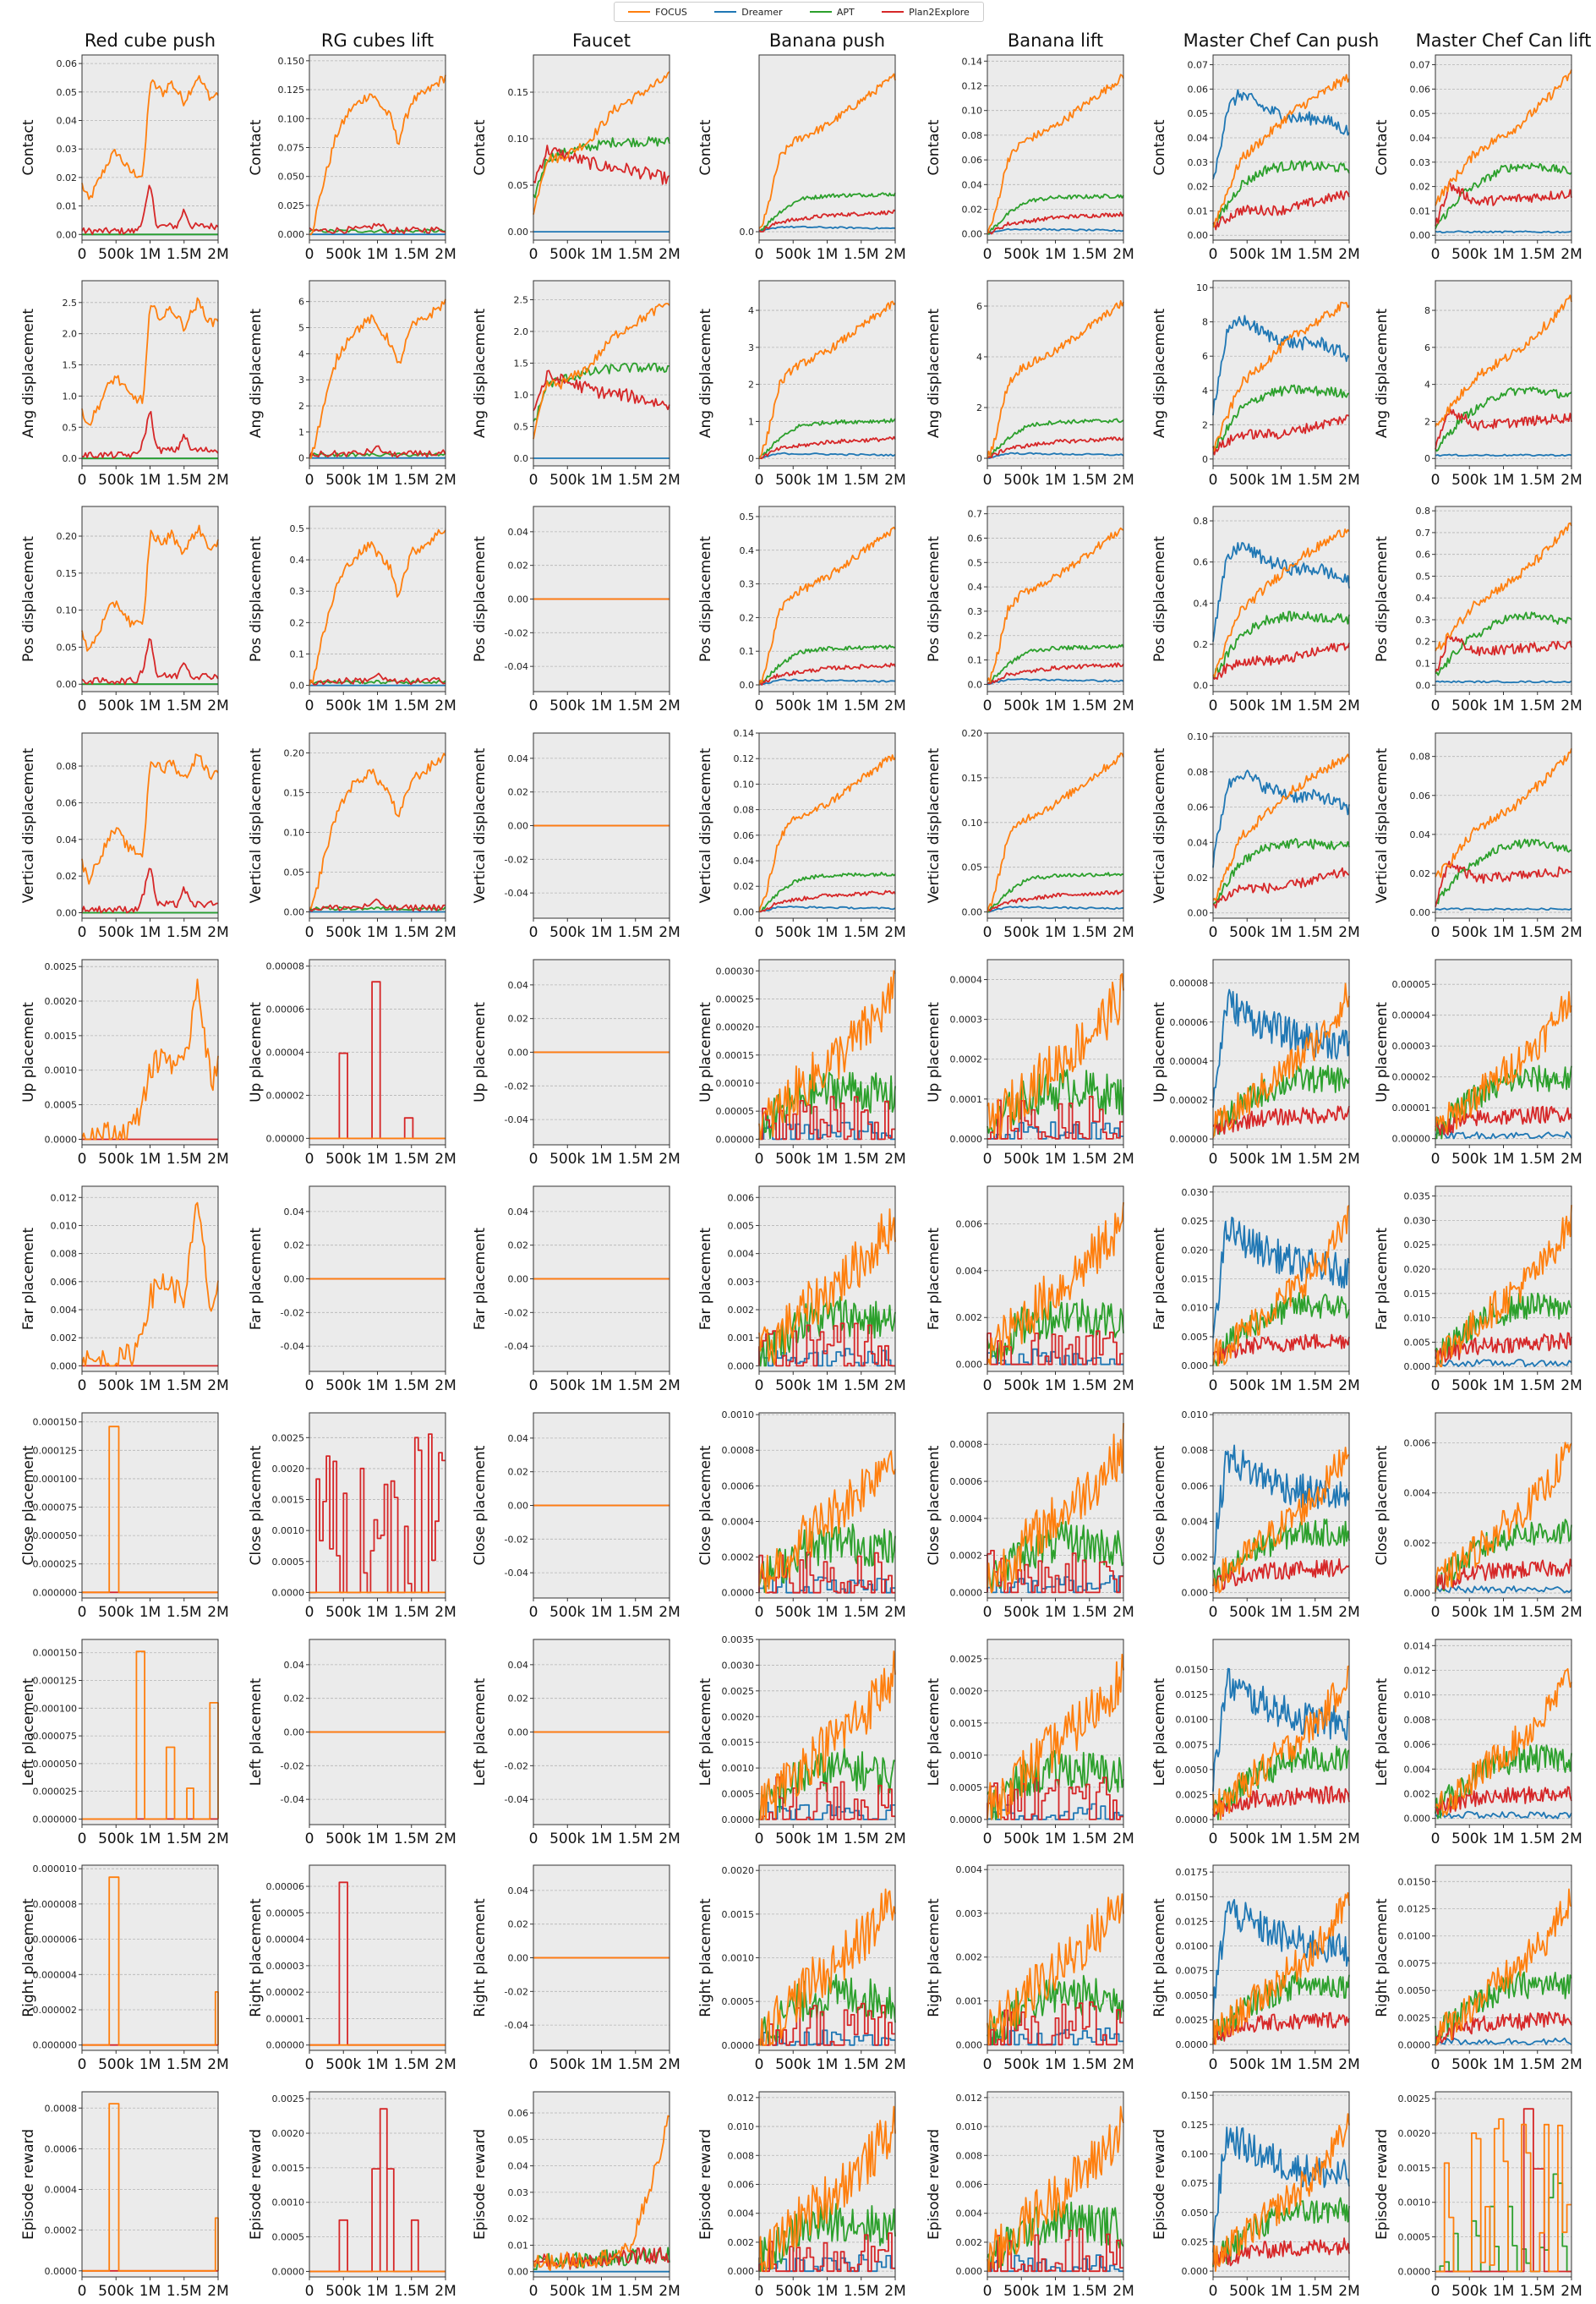 Image resolution: width=1596 pixels, height=2304 pixels. I want to click on y-tick-label: 0.002, so click(969, 1957).